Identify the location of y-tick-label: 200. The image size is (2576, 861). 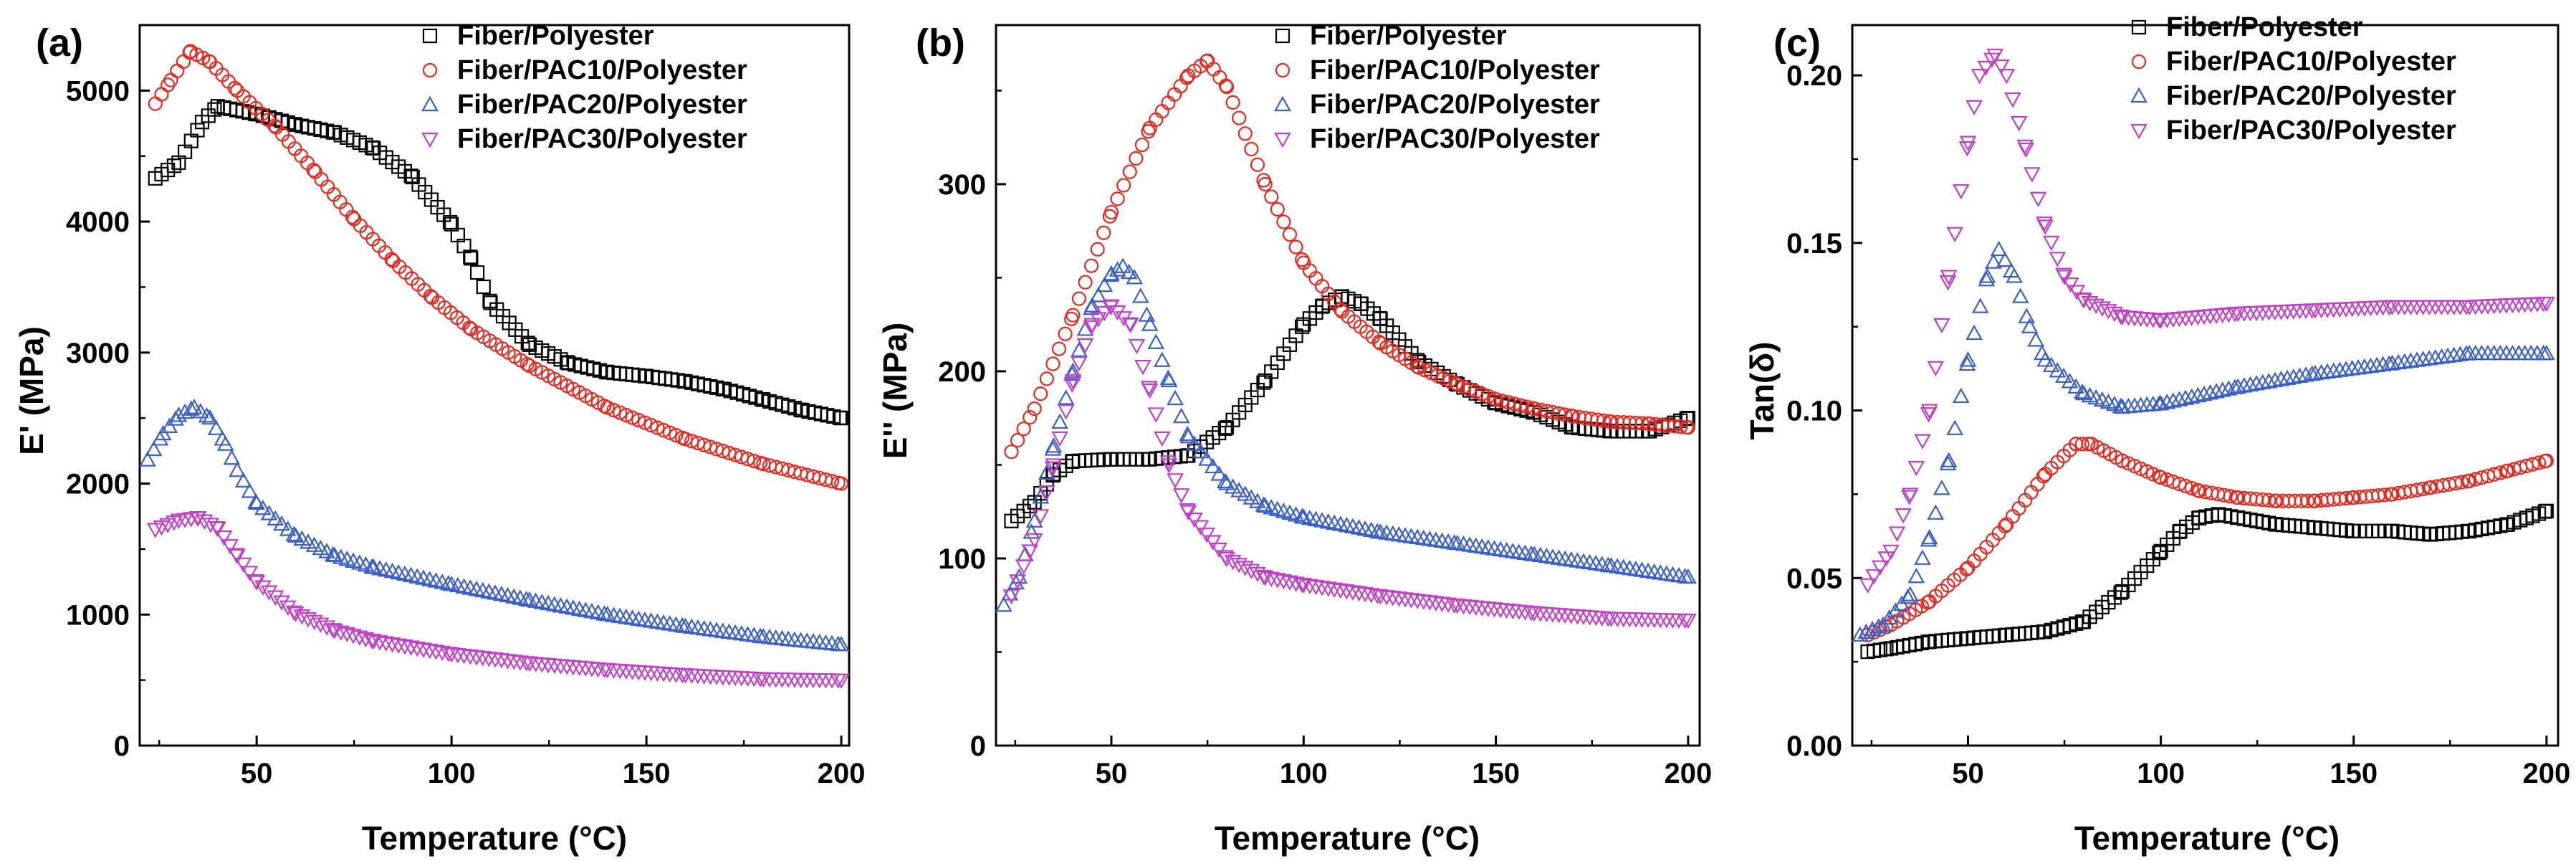
(962, 372).